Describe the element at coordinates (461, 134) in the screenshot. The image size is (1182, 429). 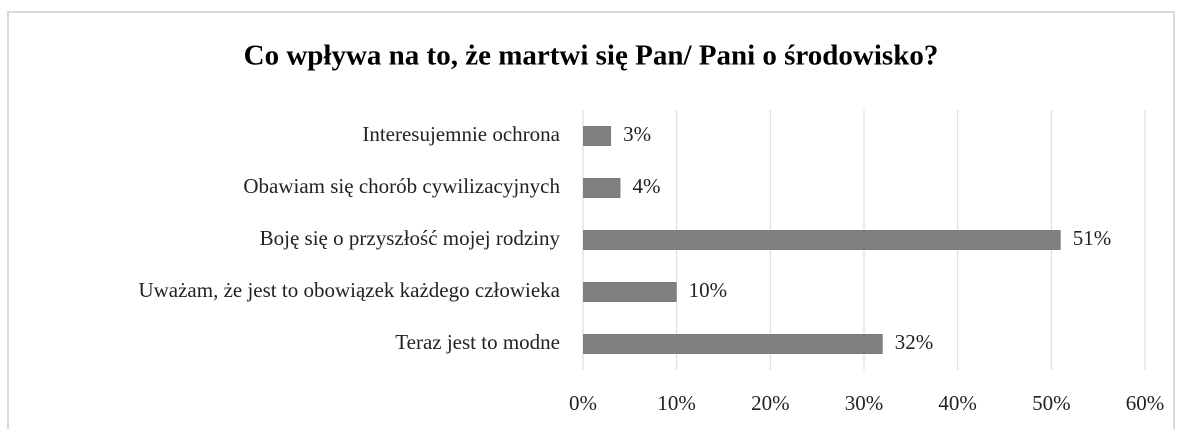
I see `y-tick-label: Interesujemnie ochrona` at that location.